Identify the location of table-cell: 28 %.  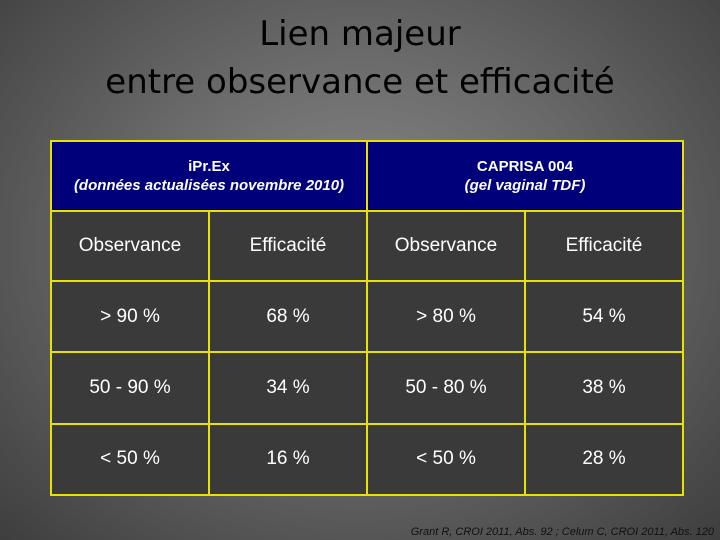
(604, 459).